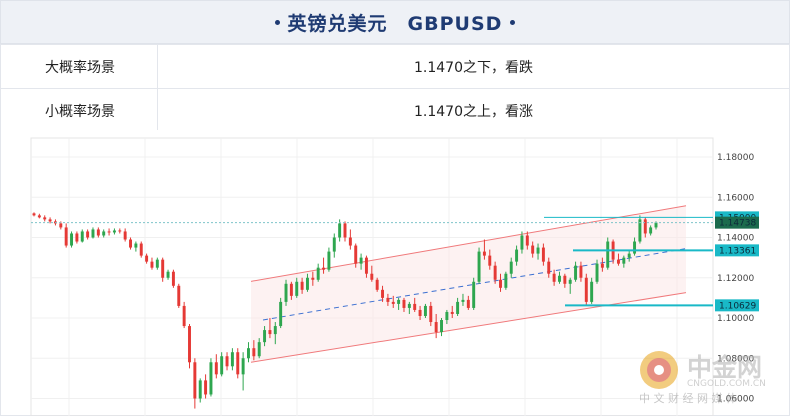 This screenshot has width=792, height=416. I want to click on watermark-slogan: 中 文 财 经 网 媒 体, so click(688, 398).